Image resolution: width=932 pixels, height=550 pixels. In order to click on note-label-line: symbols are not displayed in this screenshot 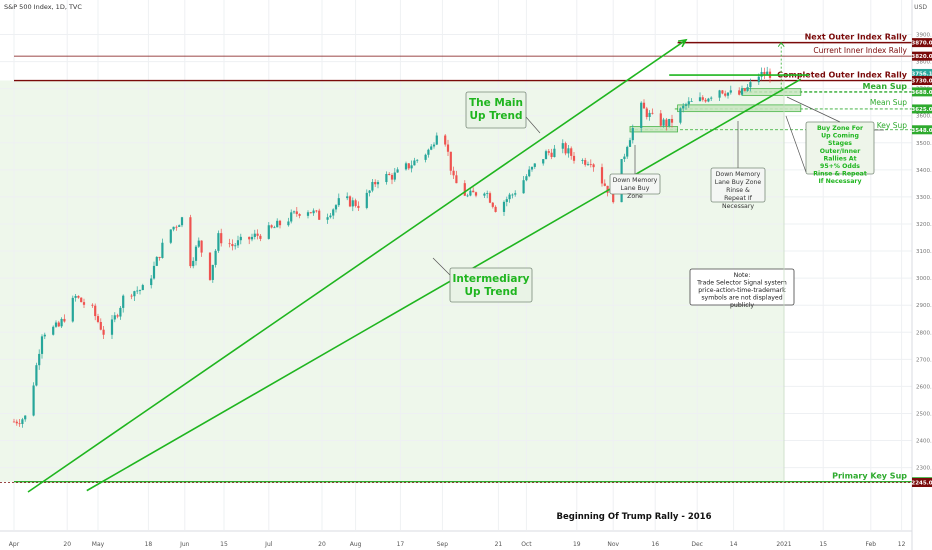, I will do `click(741, 298)`.